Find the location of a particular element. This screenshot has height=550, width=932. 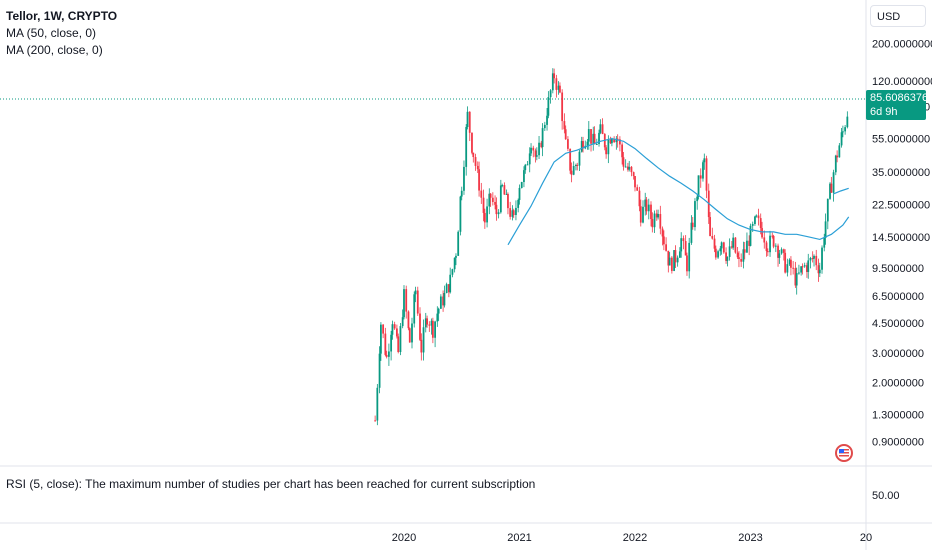

x-axis: 2020 2021 2022 2023 20 is located at coordinates (632, 538).